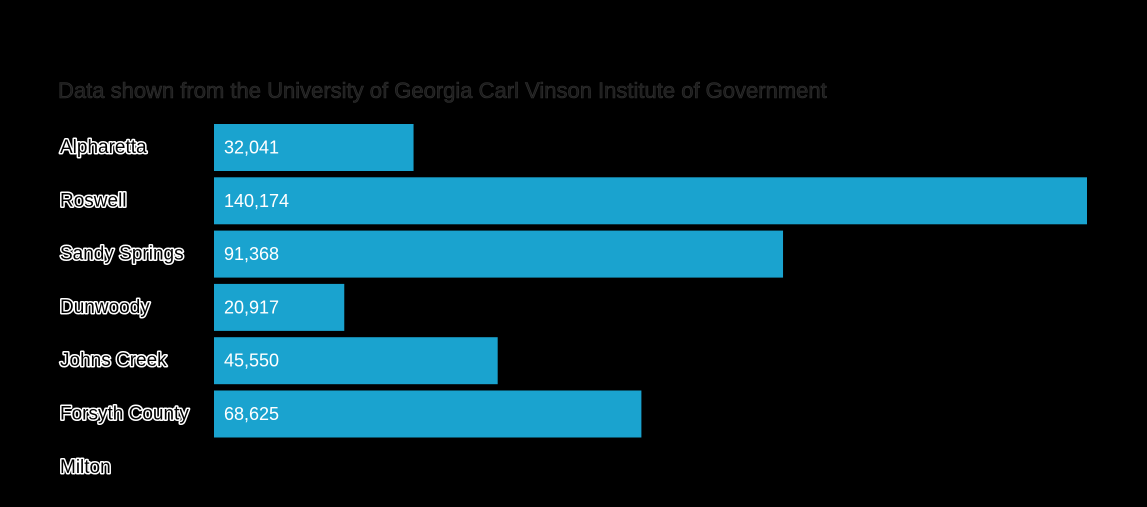 This screenshot has width=1147, height=507. What do you see at coordinates (251, 254) in the screenshot?
I see `value-label-sandy-springs: 91,368` at bounding box center [251, 254].